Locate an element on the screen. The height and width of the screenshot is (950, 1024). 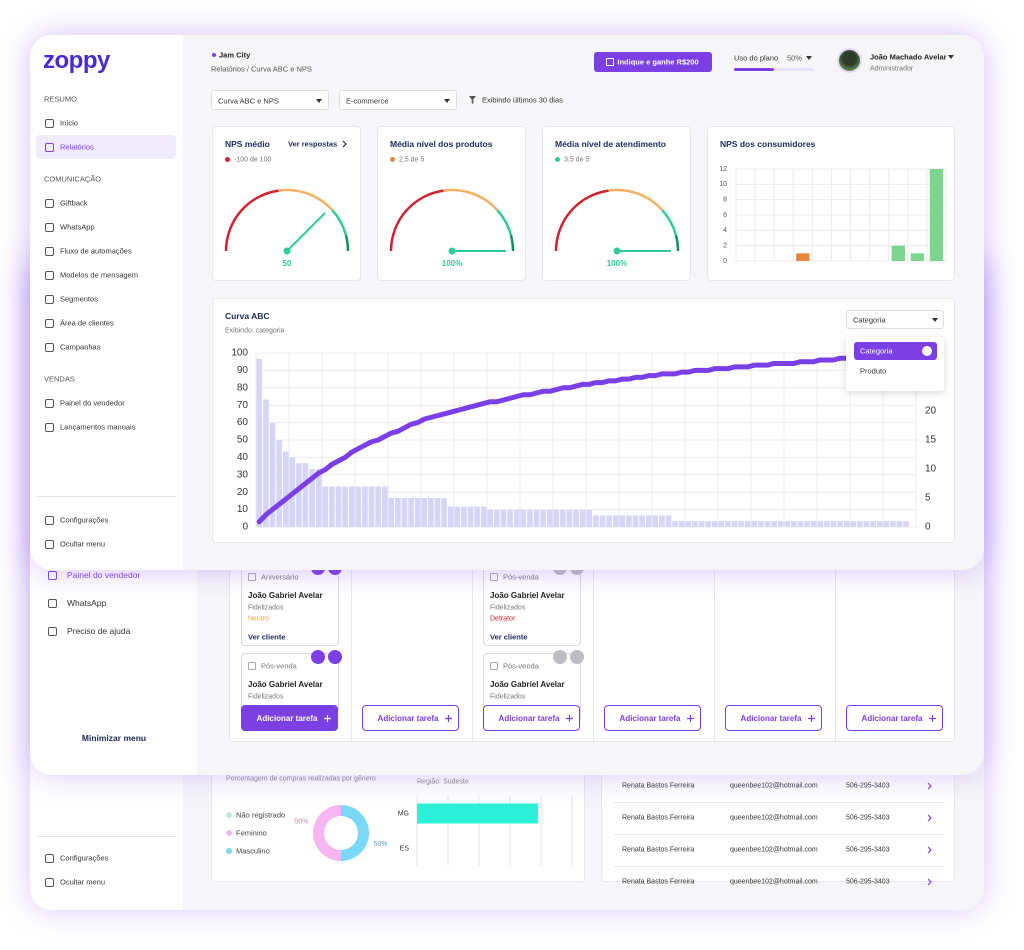
checkbox is located at coordinates (494, 666).